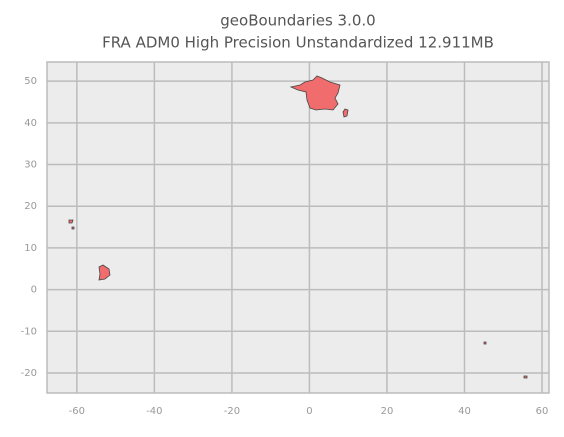  I want to click on x-tick-label: 20, so click(387, 411).